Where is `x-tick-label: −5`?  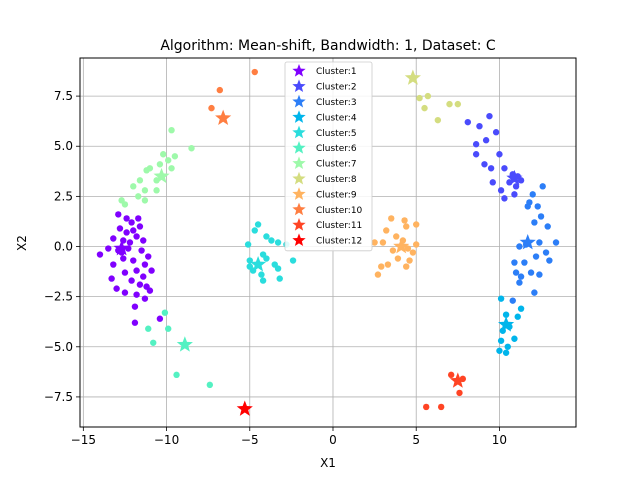 x-tick-label: −5 is located at coordinates (250, 440).